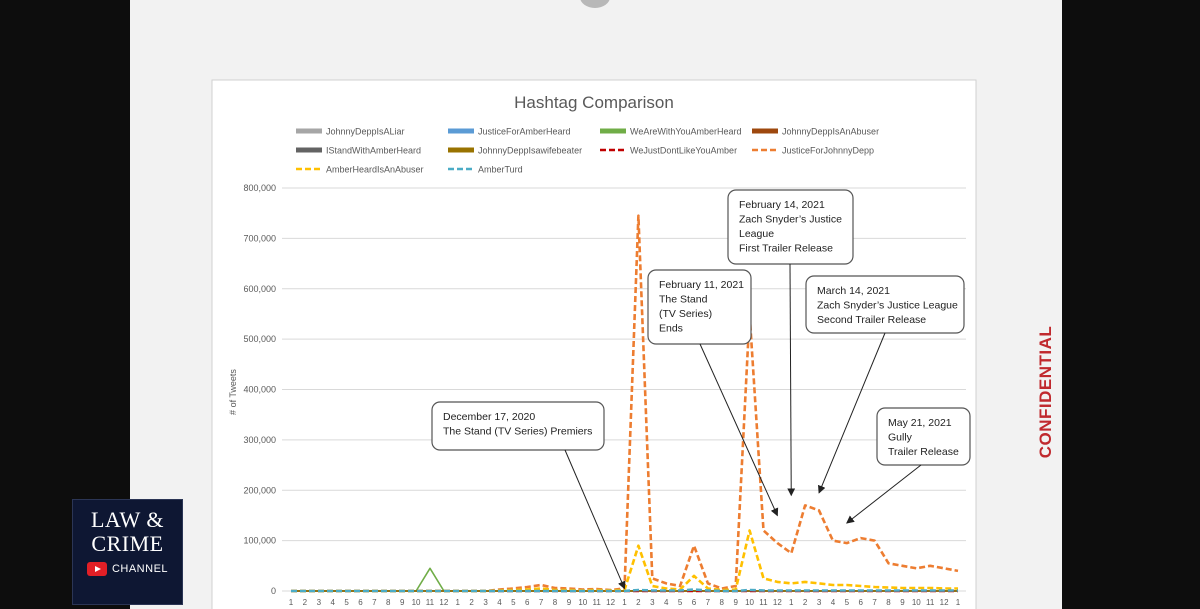 This screenshot has width=1200, height=609. Describe the element at coordinates (786, 249) in the screenshot. I see `annotation-text: First Trailer Release` at that location.